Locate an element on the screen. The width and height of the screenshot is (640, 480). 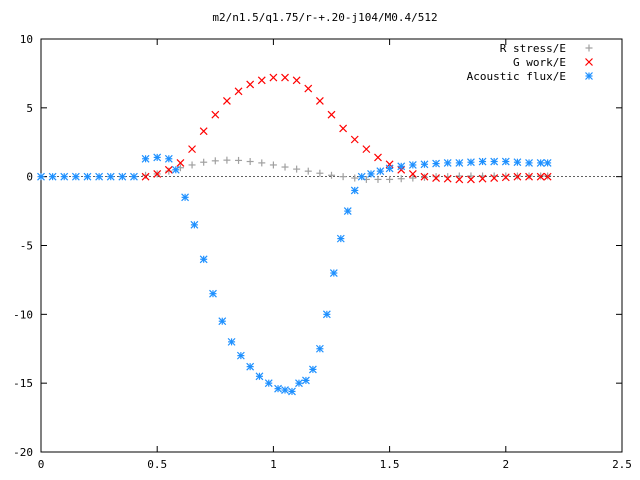
y-tick-label: 5 is located at coordinates (29, 108).